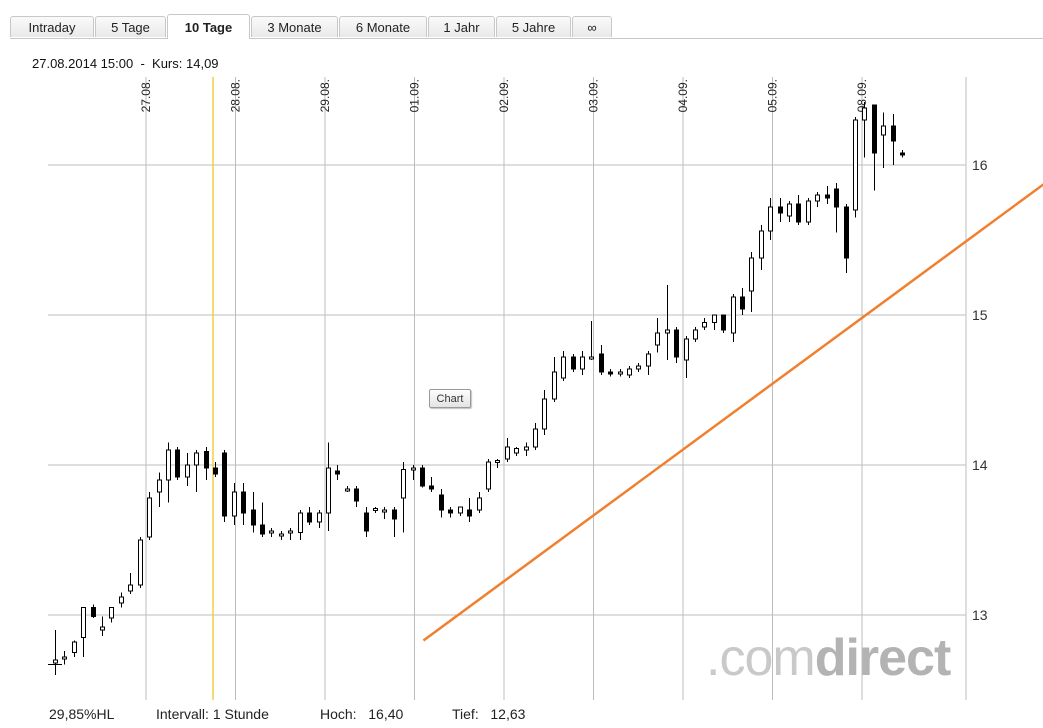 The height and width of the screenshot is (728, 1043). Describe the element at coordinates (415, 95) in the screenshot. I see `x-tick-label: 01.09.` at that location.